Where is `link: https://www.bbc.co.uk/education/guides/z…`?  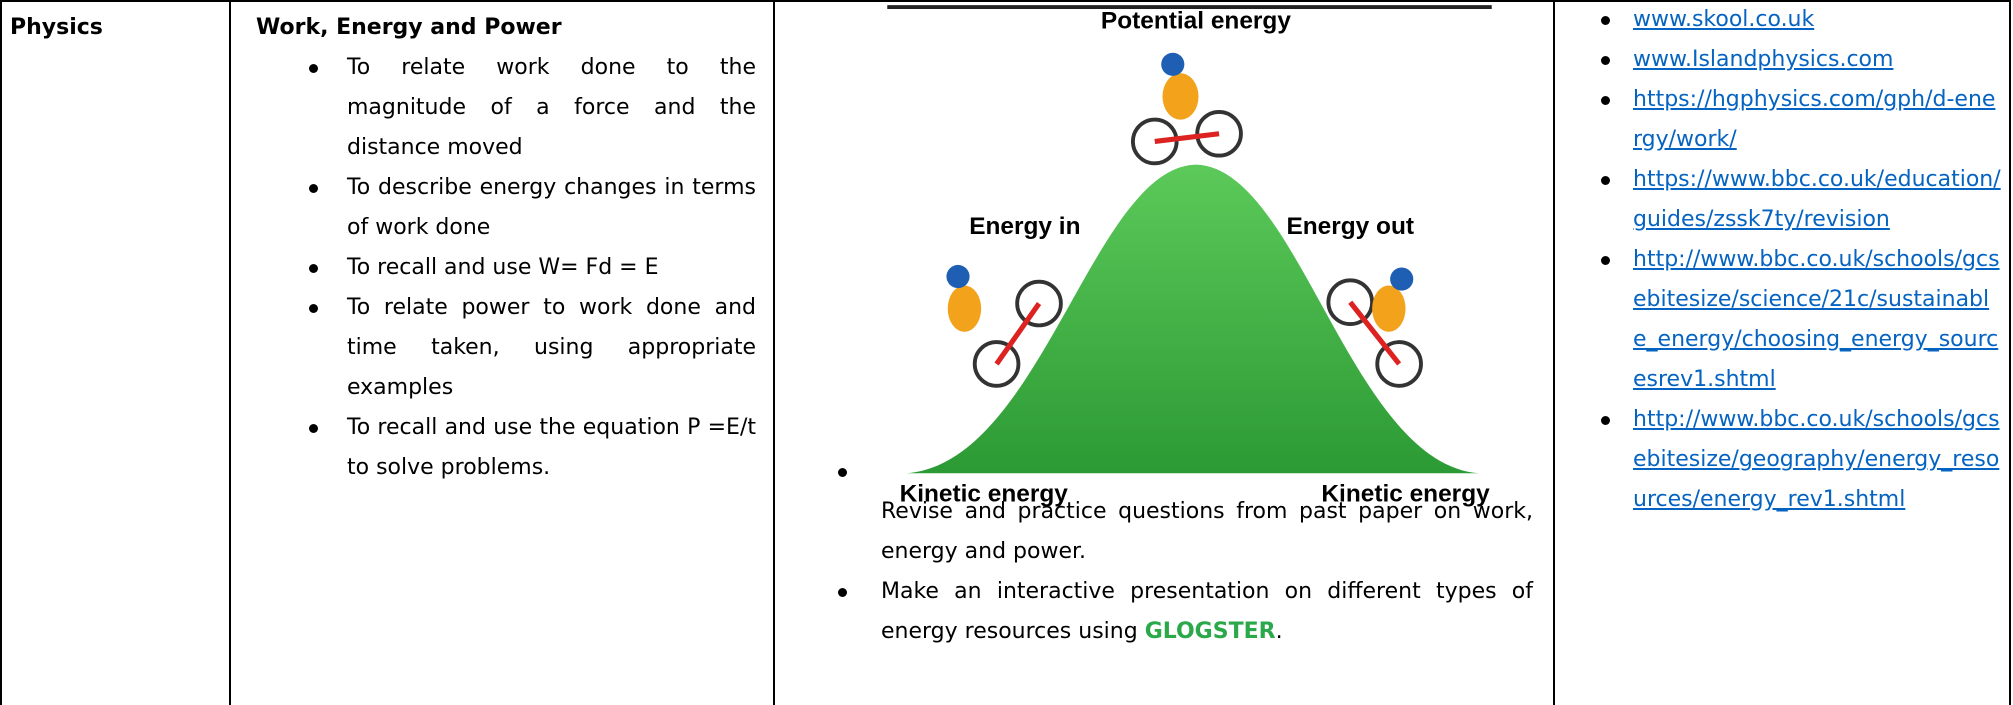
link: https://www.bbc.co.uk/education/guides/z… is located at coordinates (1817, 199).